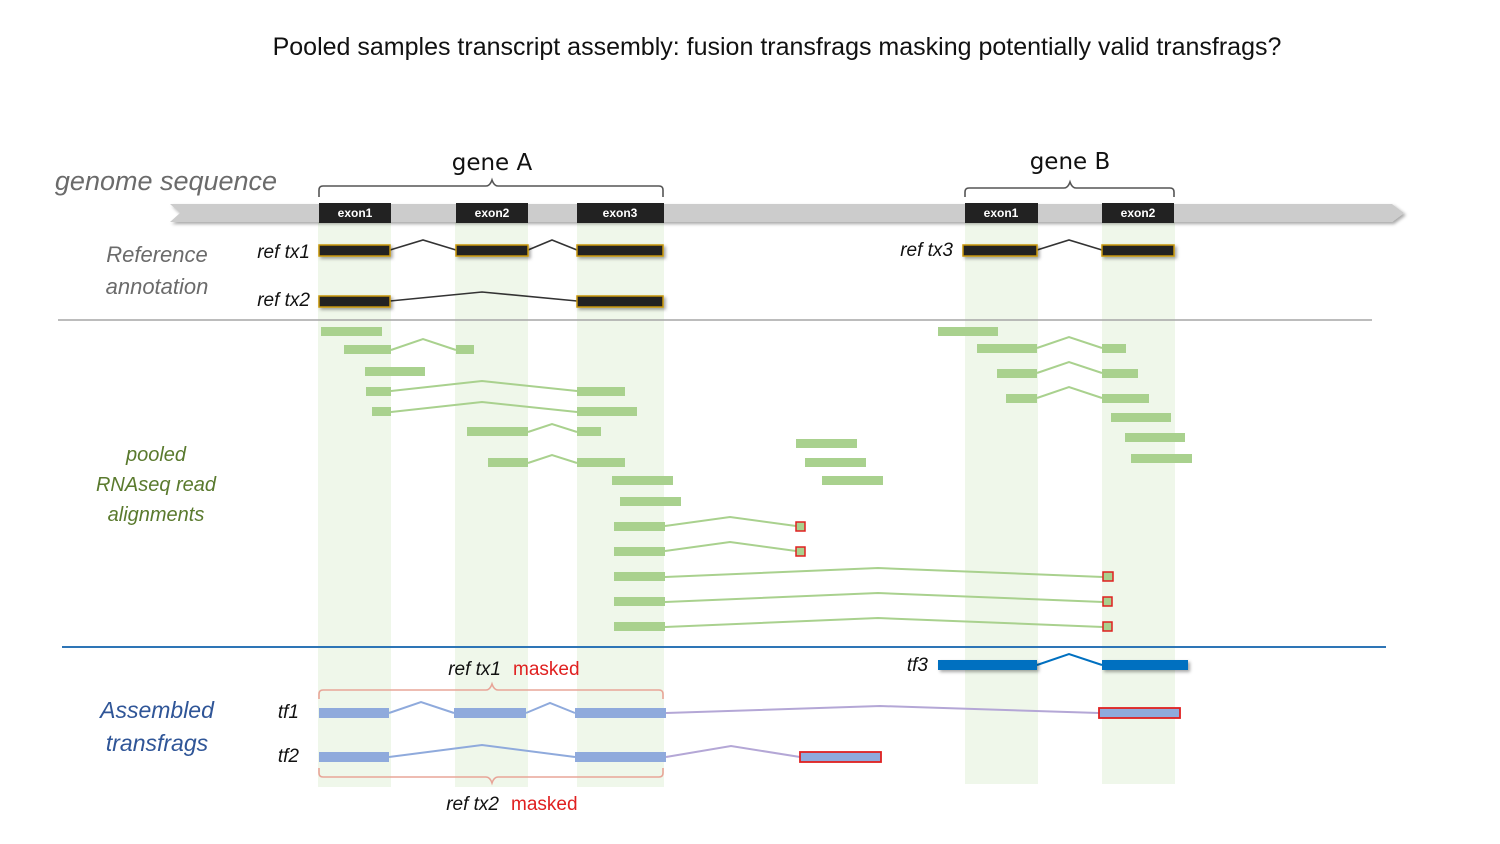 This screenshot has width=1500, height=844. Describe the element at coordinates (987, 665) in the screenshot. I see `tf3-exon1` at that location.